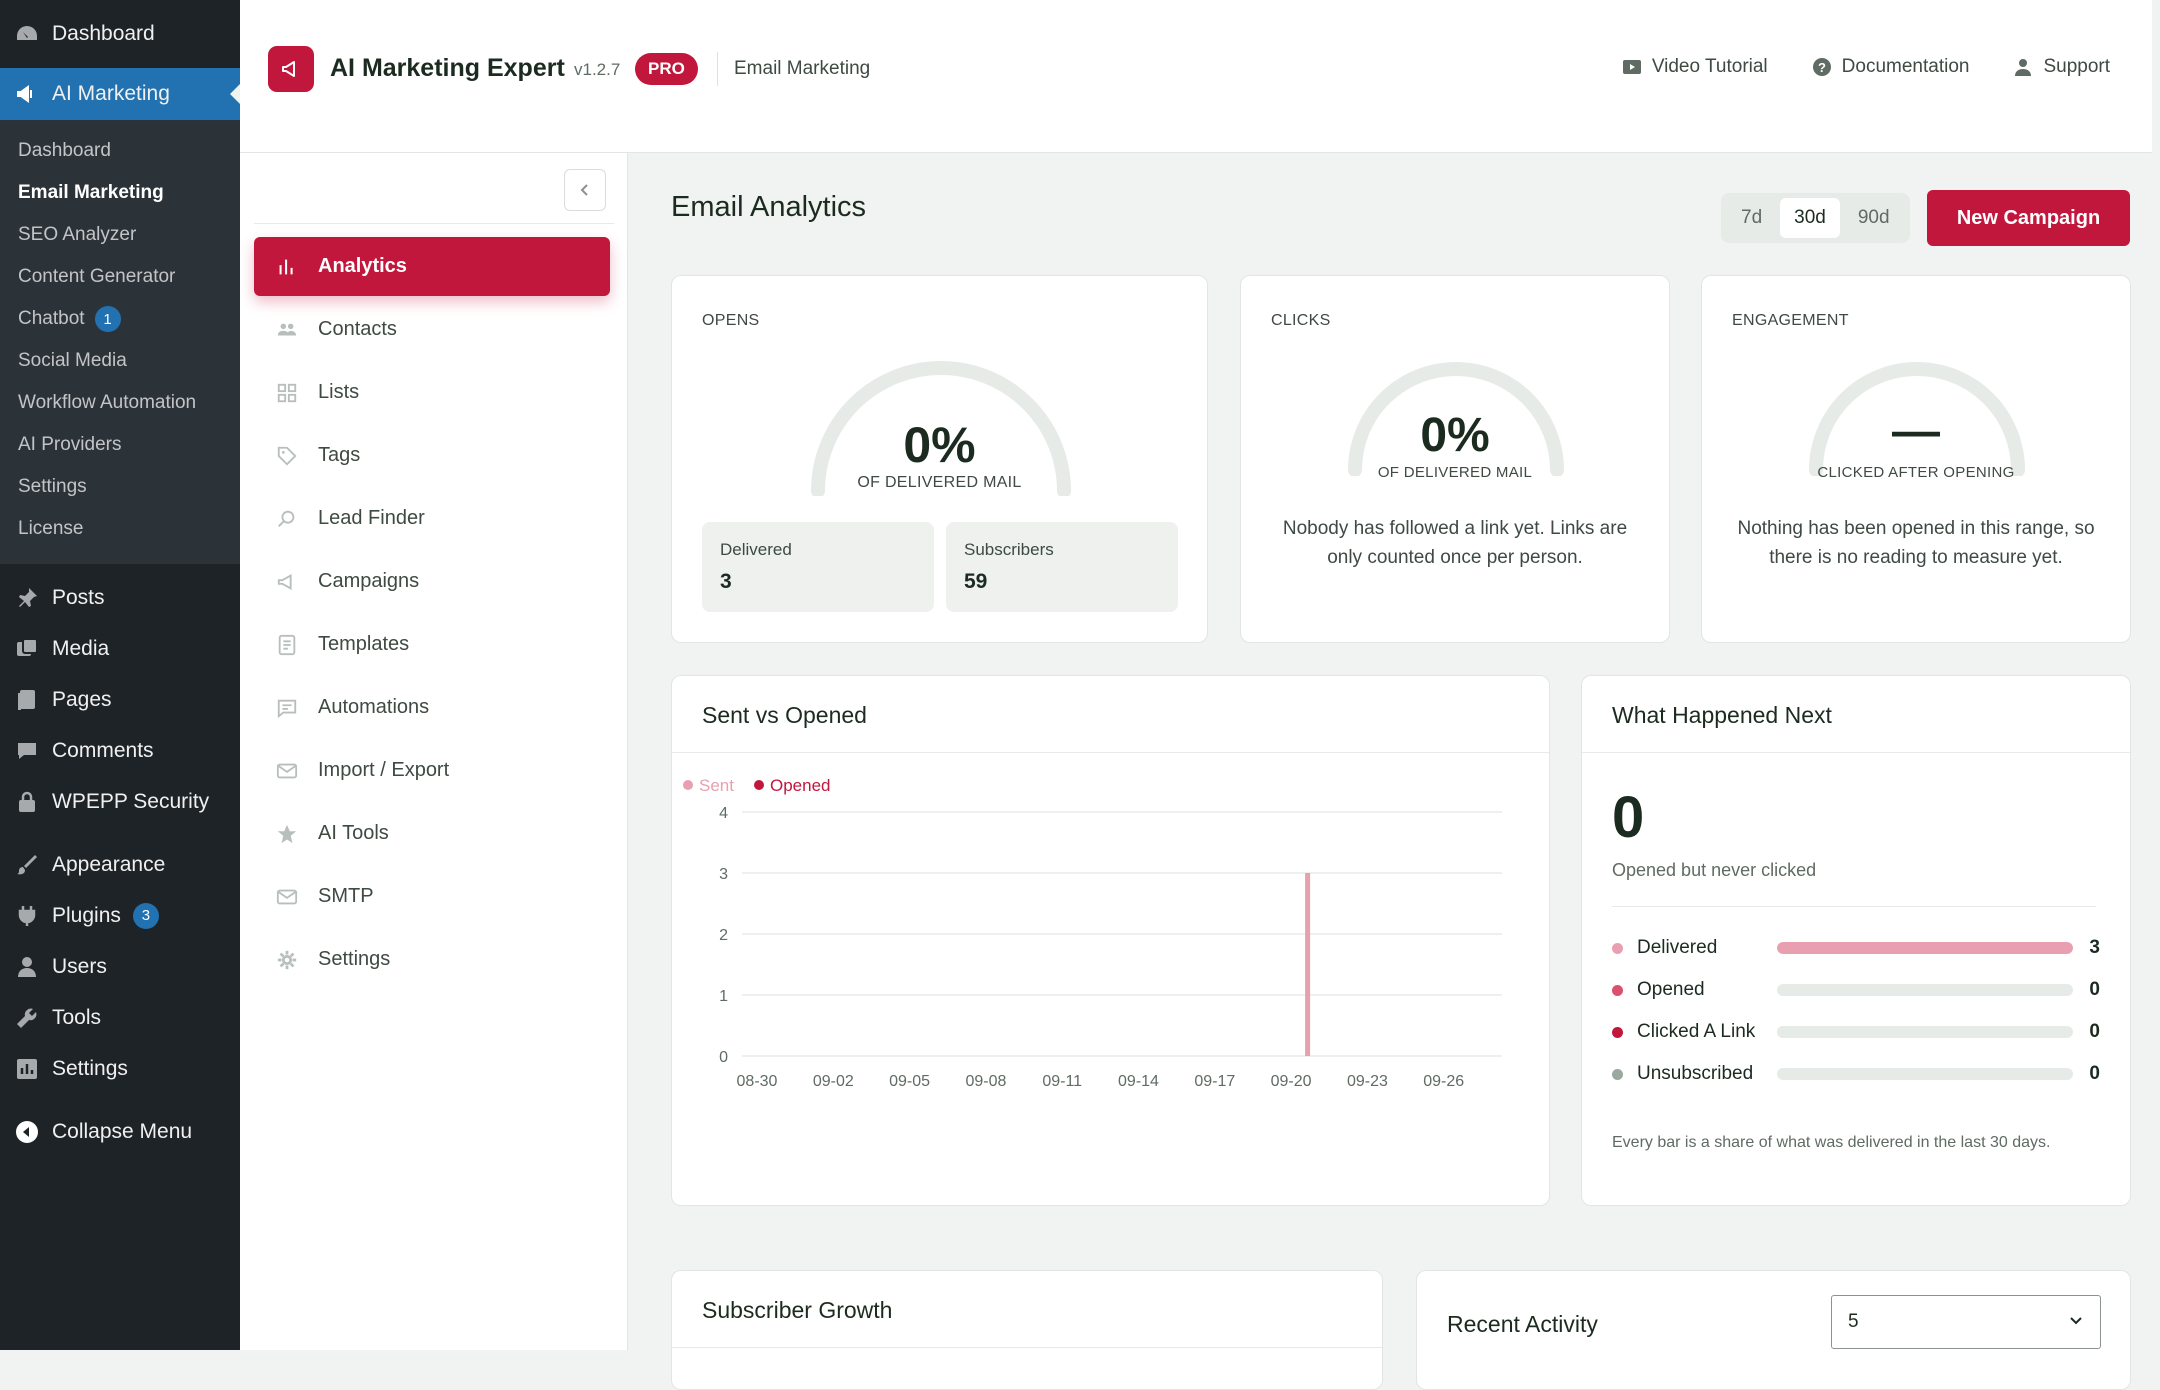 The height and width of the screenshot is (1390, 2160). Describe the element at coordinates (120, 1068) in the screenshot. I see `wp-menu-settings: Settings` at that location.